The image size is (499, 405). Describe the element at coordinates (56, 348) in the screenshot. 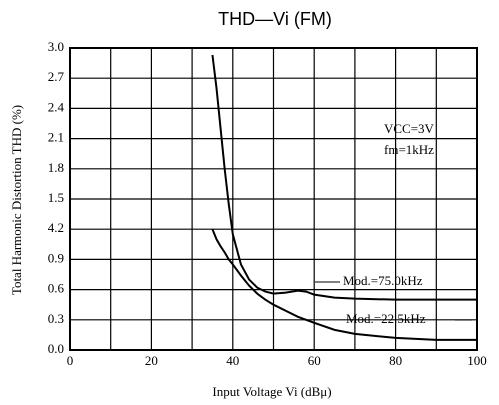

I see `y-tick-label: 0.0` at that location.